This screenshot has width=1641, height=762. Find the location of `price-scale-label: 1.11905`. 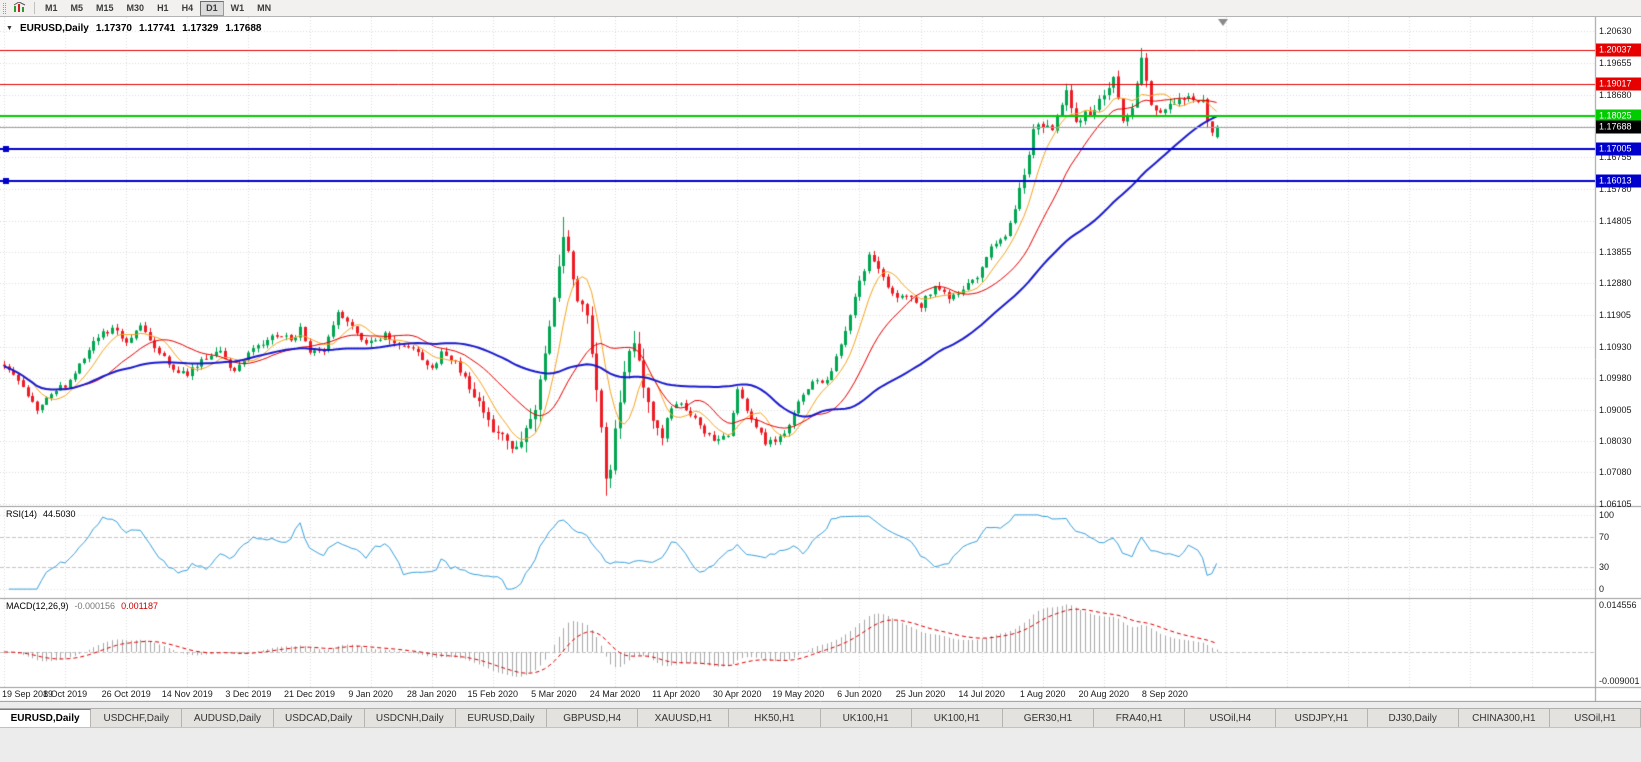

price-scale-label: 1.11905 is located at coordinates (1615, 315).